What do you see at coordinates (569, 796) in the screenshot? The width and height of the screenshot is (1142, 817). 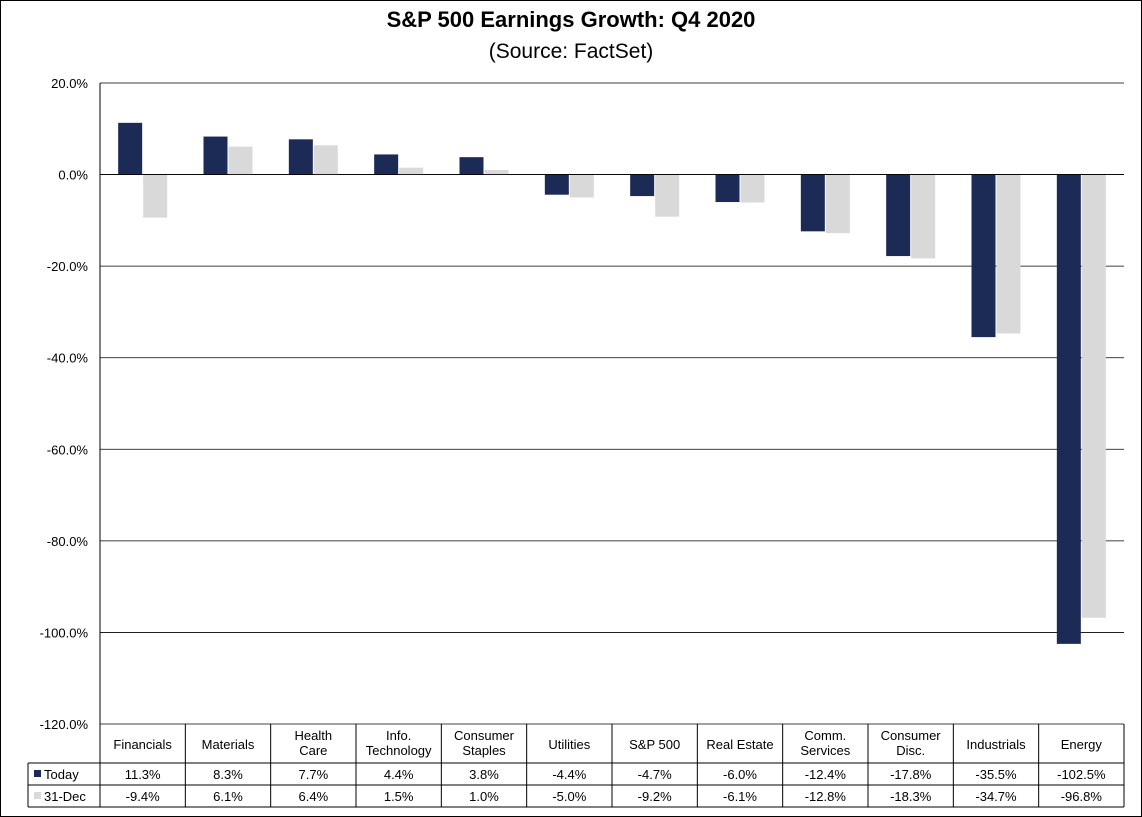 I see `data-label: -5.0%` at bounding box center [569, 796].